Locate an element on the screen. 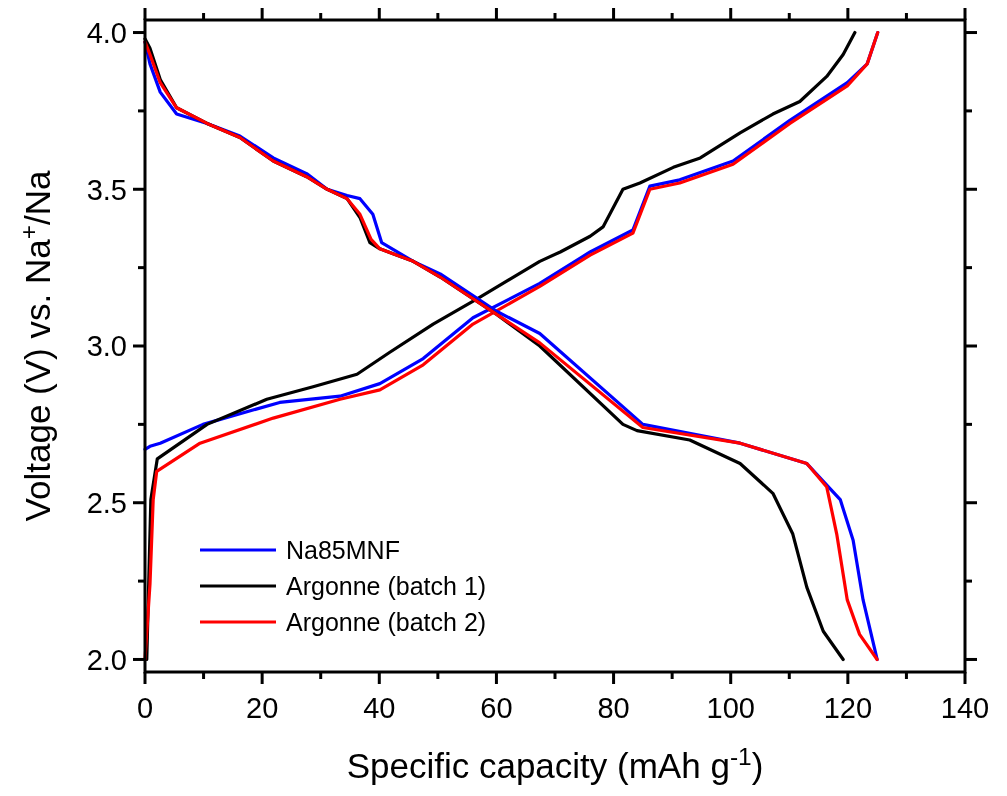 The height and width of the screenshot is (796, 1007). legend-label: Na85MNF is located at coordinates (343, 550).